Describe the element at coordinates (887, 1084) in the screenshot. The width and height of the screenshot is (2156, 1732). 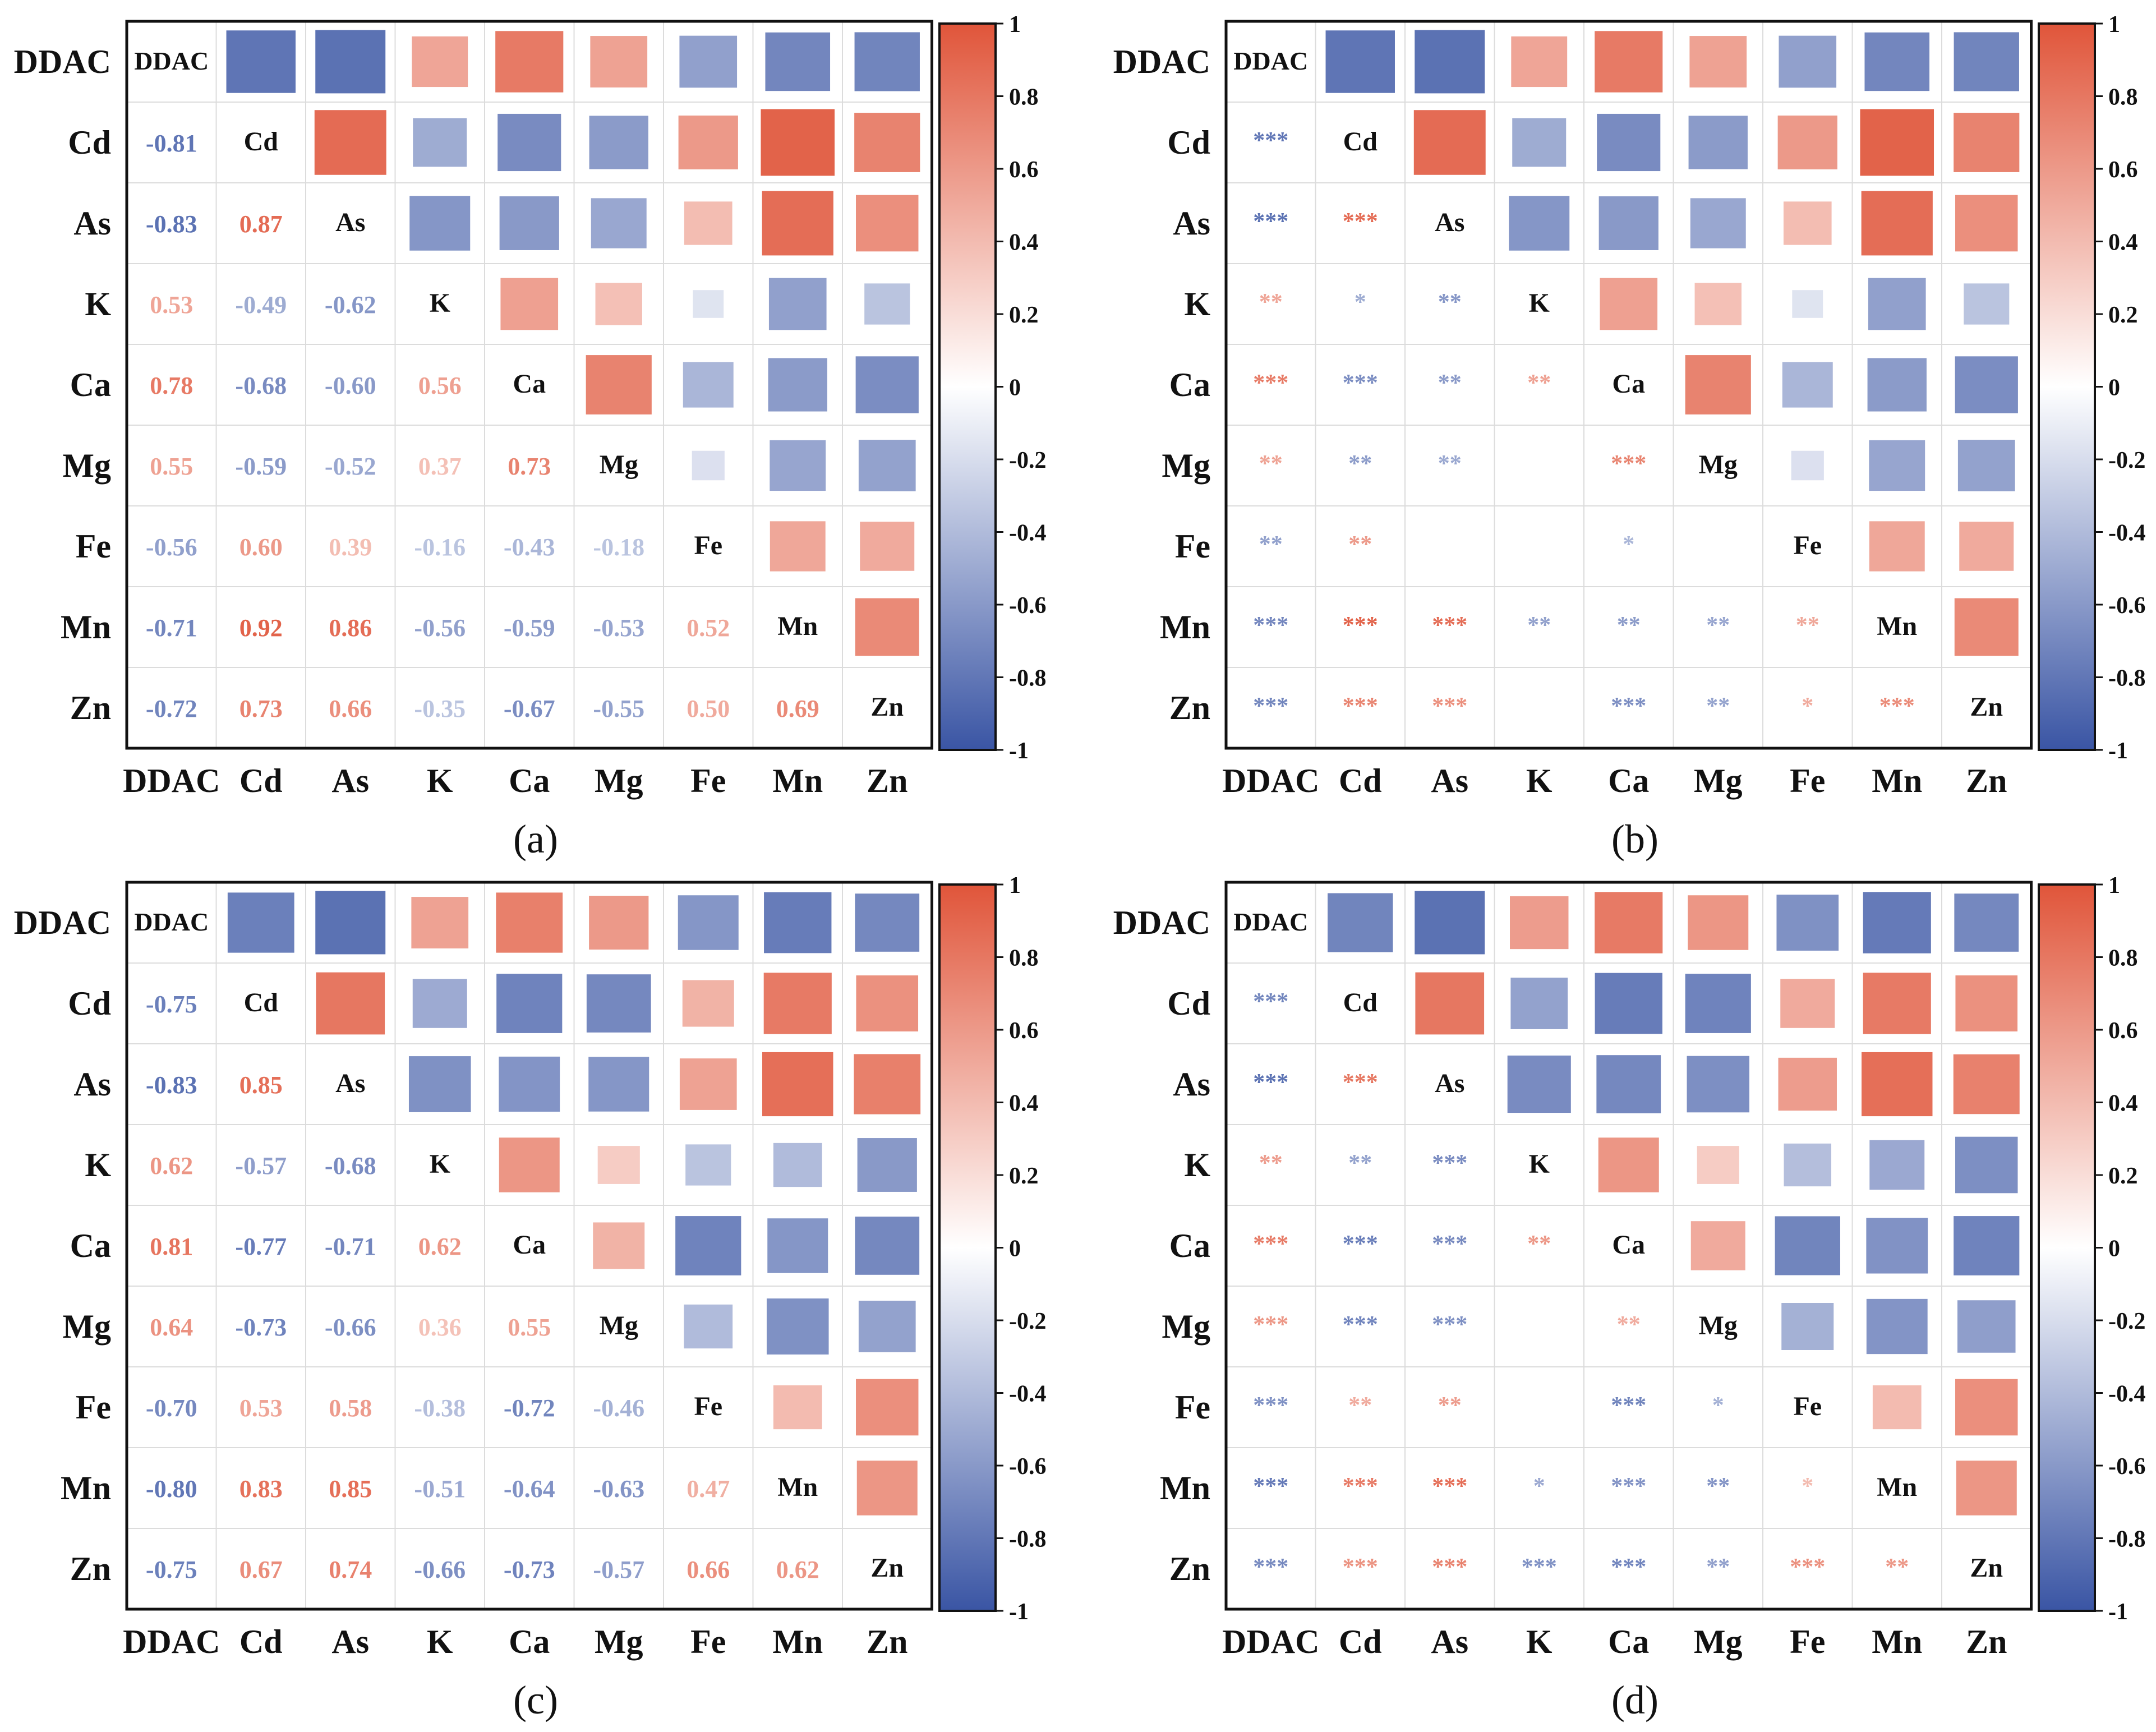
I see `cell-square-as-zn` at that location.